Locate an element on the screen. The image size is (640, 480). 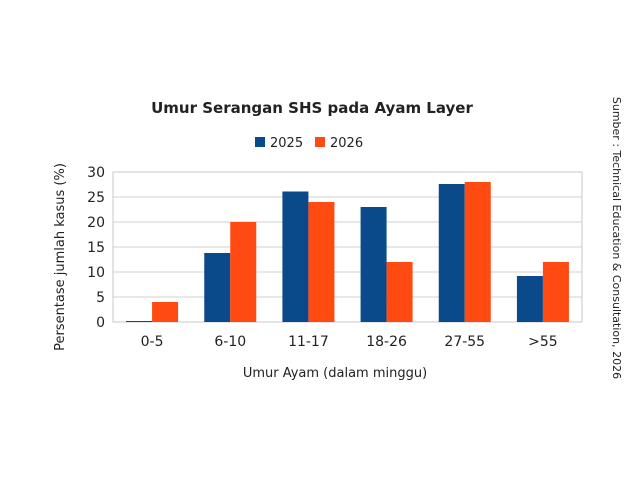
x-tick-label: 6-10 is located at coordinates (230, 342).